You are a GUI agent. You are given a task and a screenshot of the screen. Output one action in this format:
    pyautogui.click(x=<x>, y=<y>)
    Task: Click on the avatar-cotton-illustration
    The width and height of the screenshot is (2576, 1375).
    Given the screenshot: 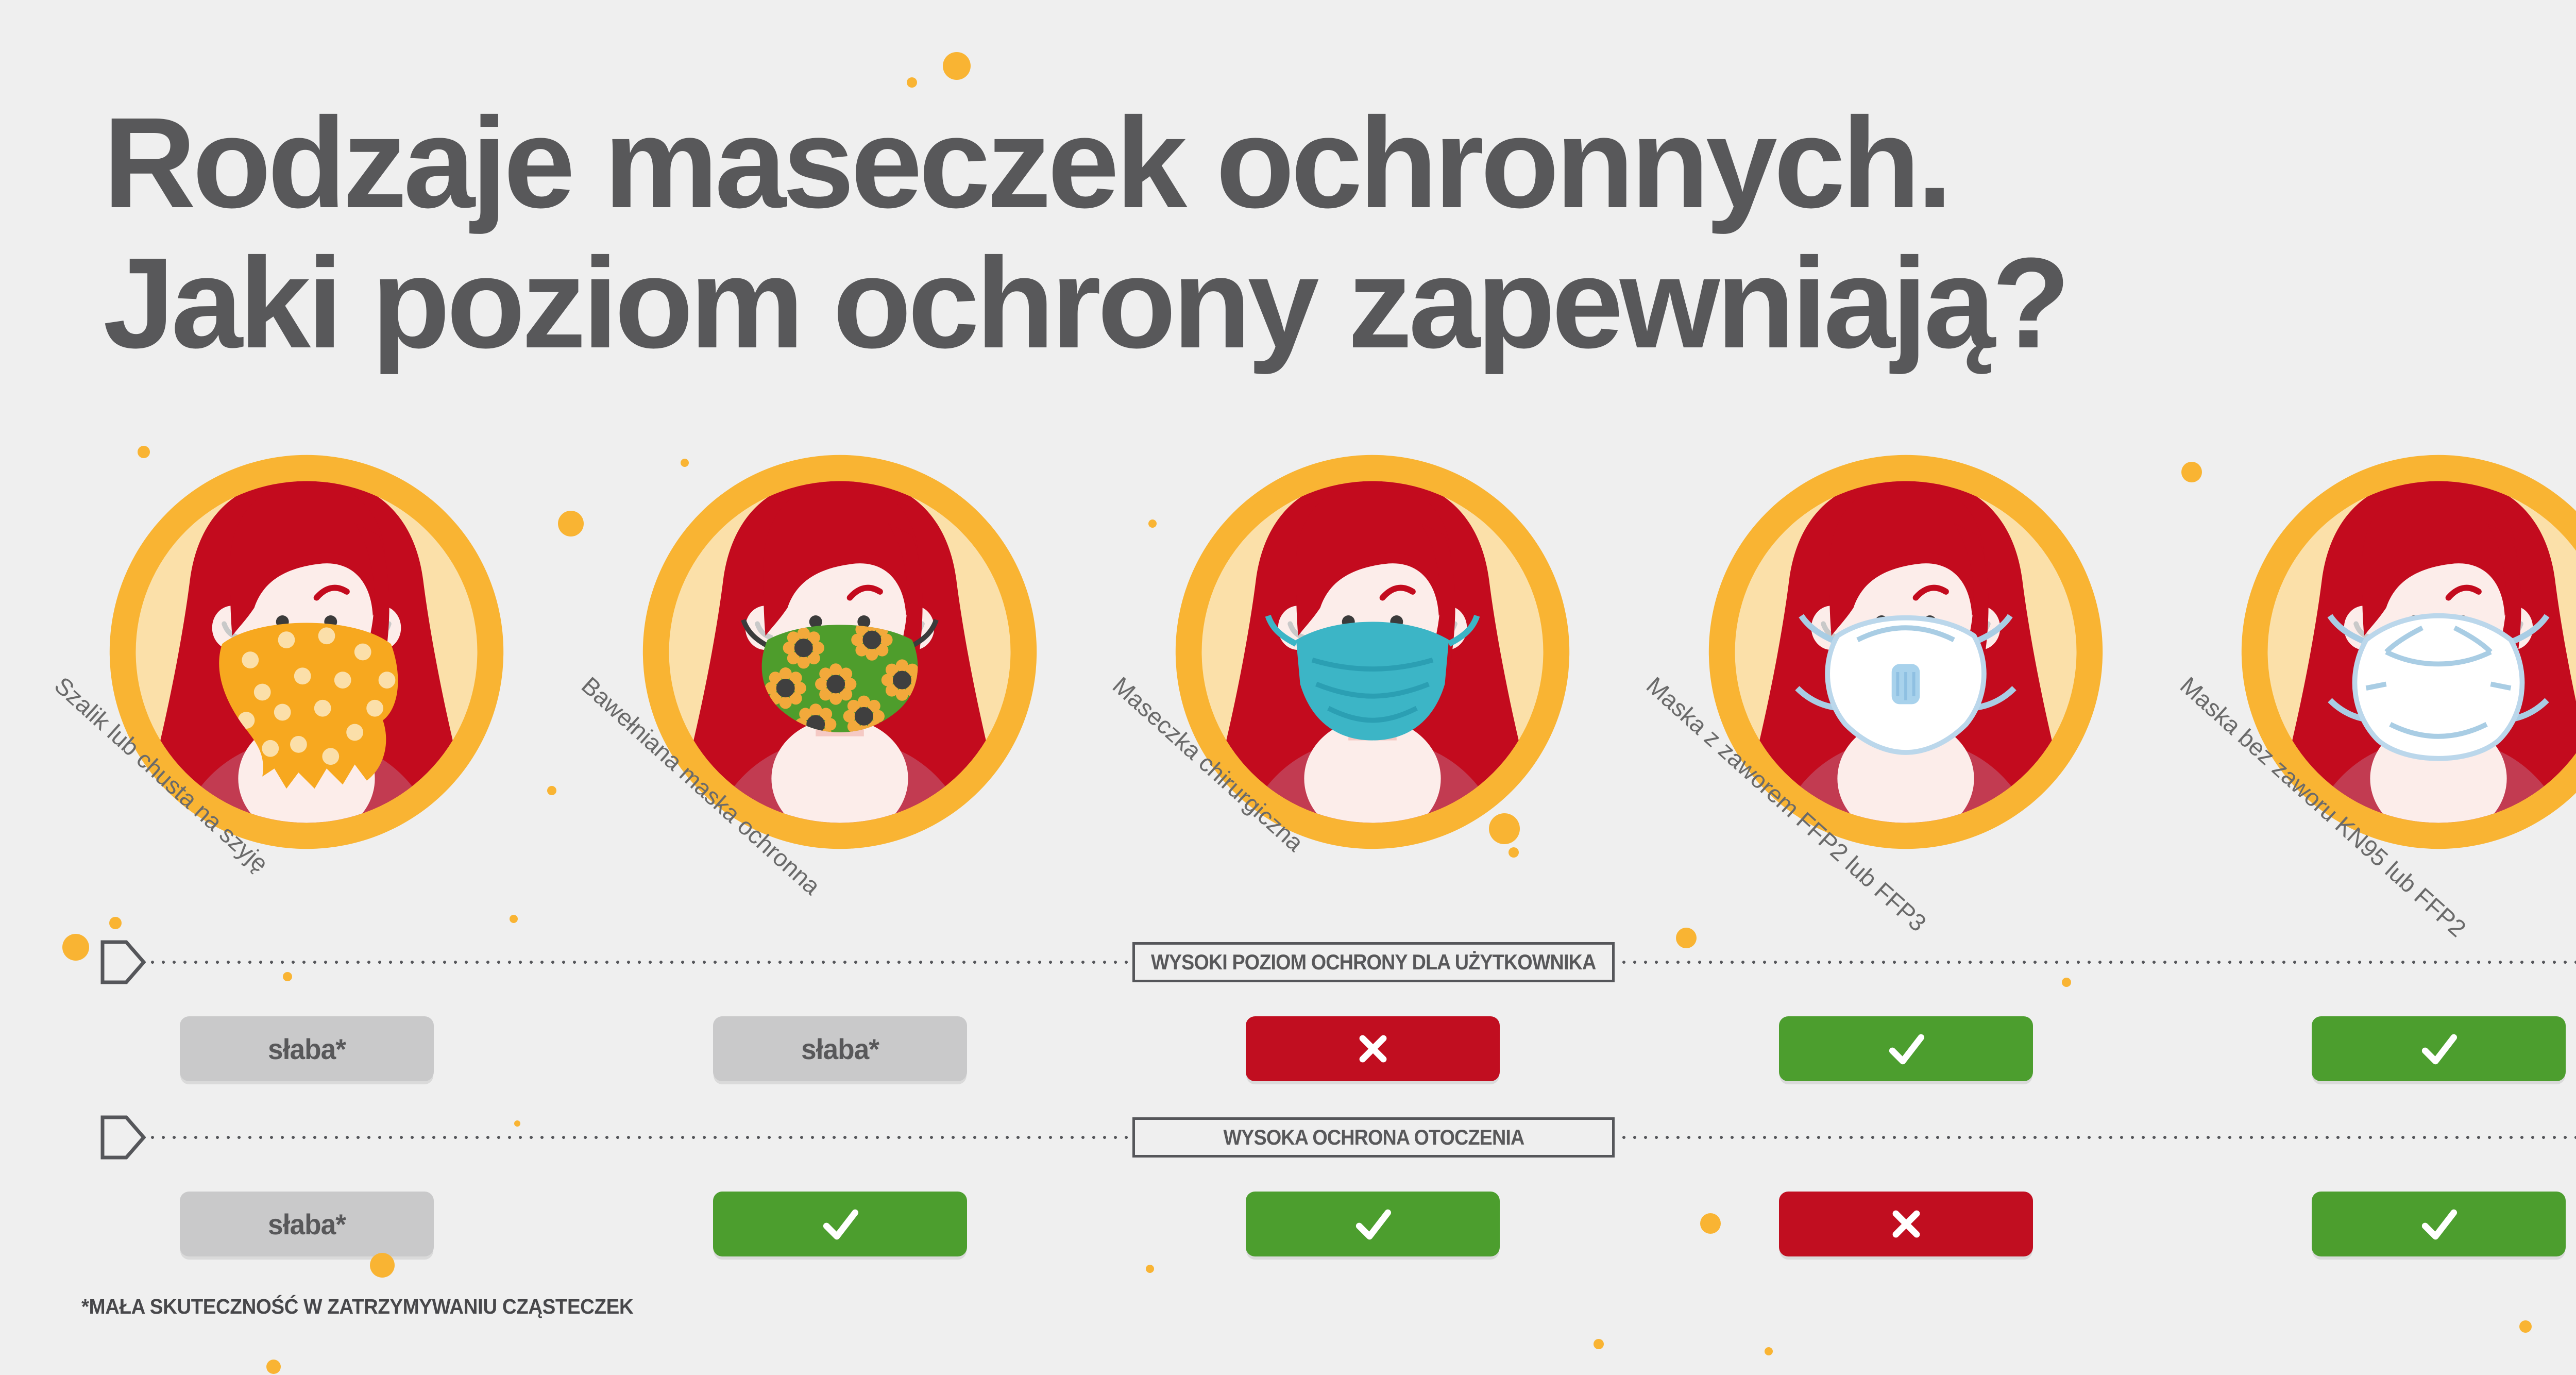 What is the action you would take?
    pyautogui.click(x=840, y=652)
    